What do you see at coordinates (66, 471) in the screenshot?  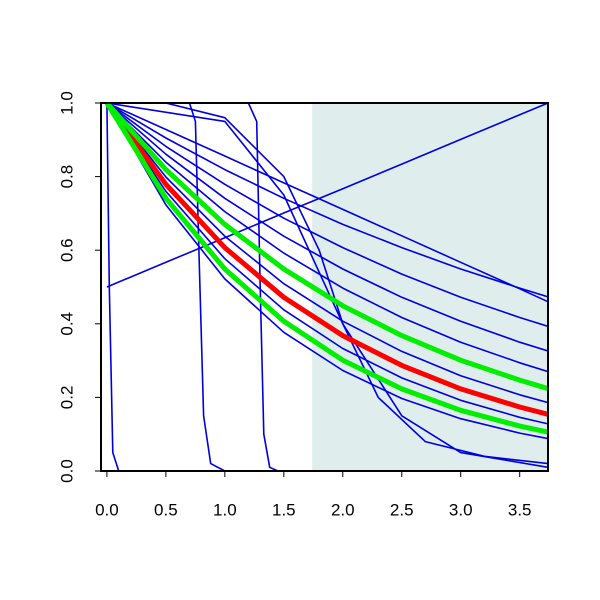 I see `y-tick-label: 0.0` at bounding box center [66, 471].